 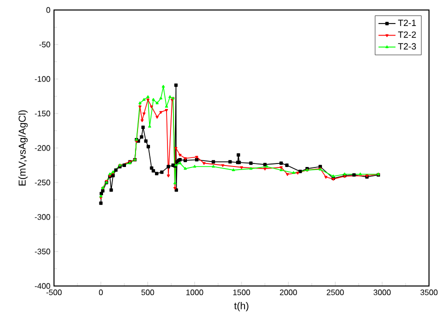 What do you see at coordinates (407, 46) in the screenshot?
I see `legend-label: T2-3` at bounding box center [407, 46].